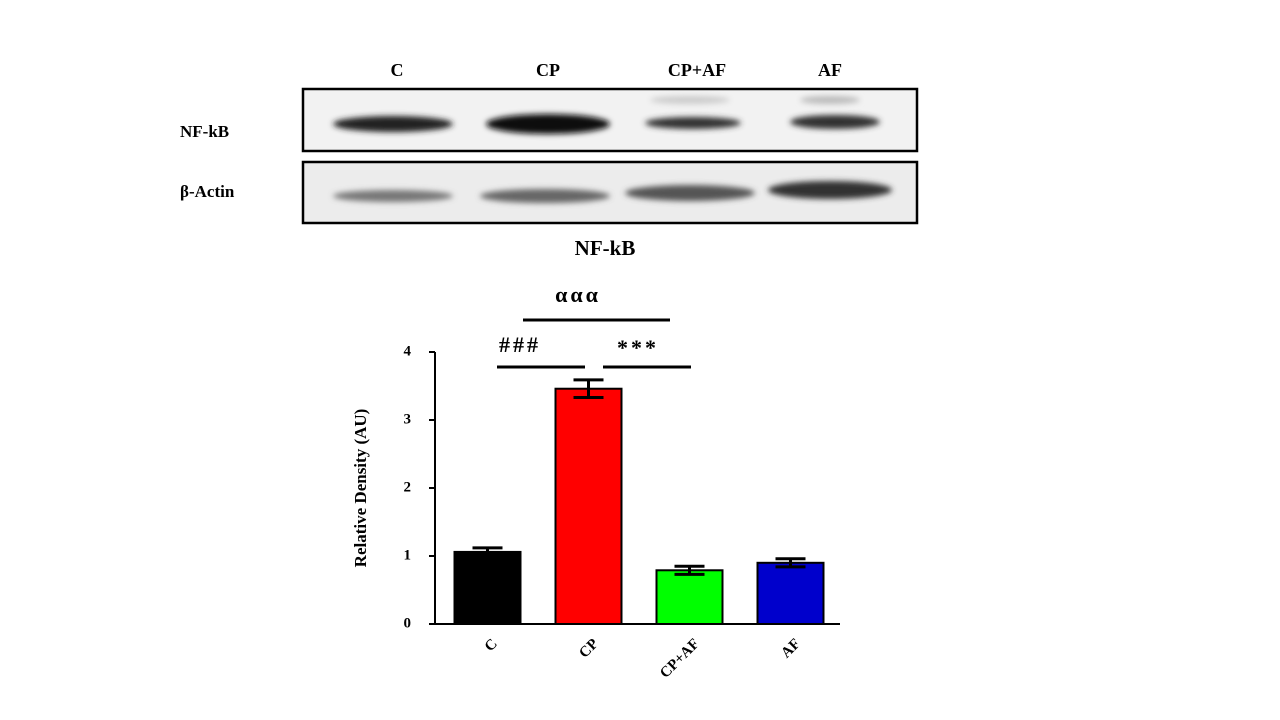 This screenshot has width=1280, height=720. Describe the element at coordinates (408, 623) in the screenshot. I see `y-tick-label: 0` at that location.